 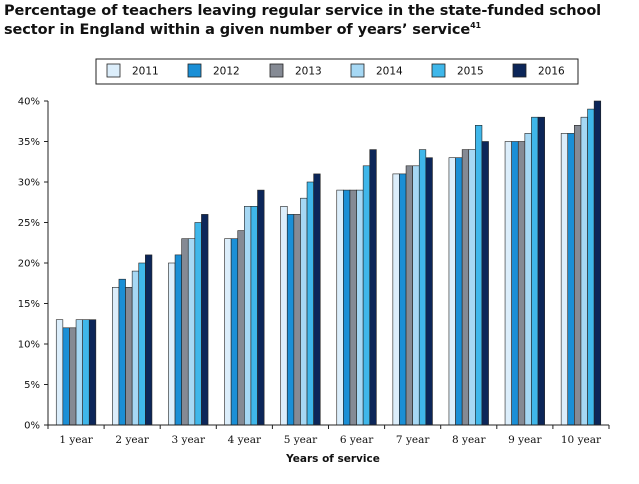 What do you see at coordinates (29, 223) in the screenshot?
I see `y-tick-label: 25%` at bounding box center [29, 223].